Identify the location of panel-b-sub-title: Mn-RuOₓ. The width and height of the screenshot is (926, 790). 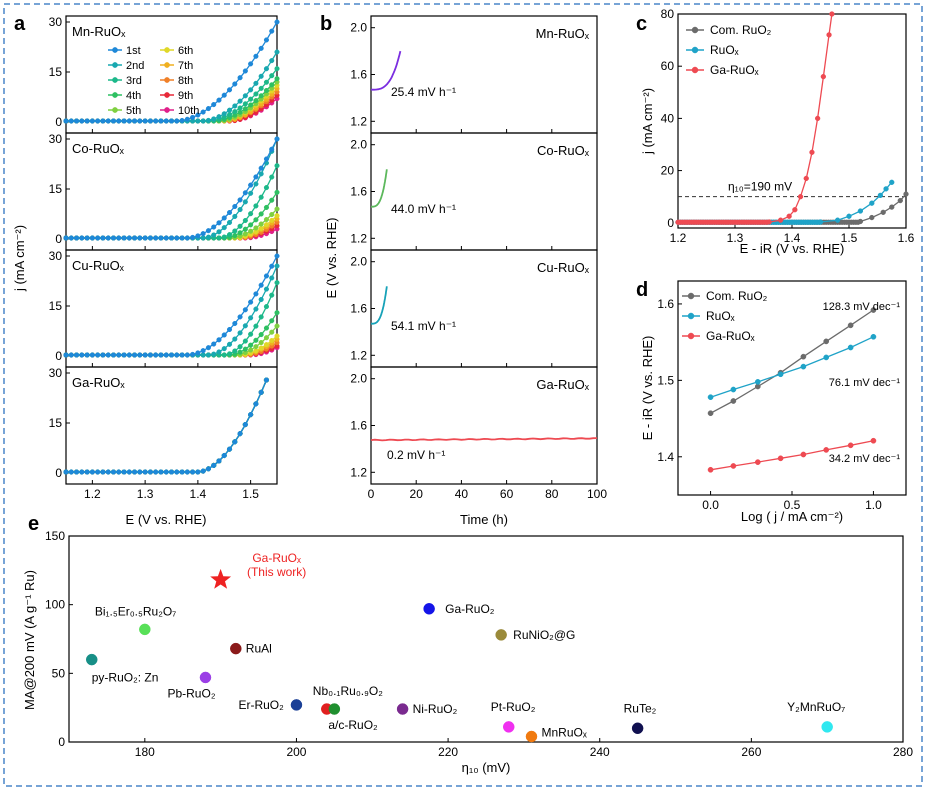
(563, 33).